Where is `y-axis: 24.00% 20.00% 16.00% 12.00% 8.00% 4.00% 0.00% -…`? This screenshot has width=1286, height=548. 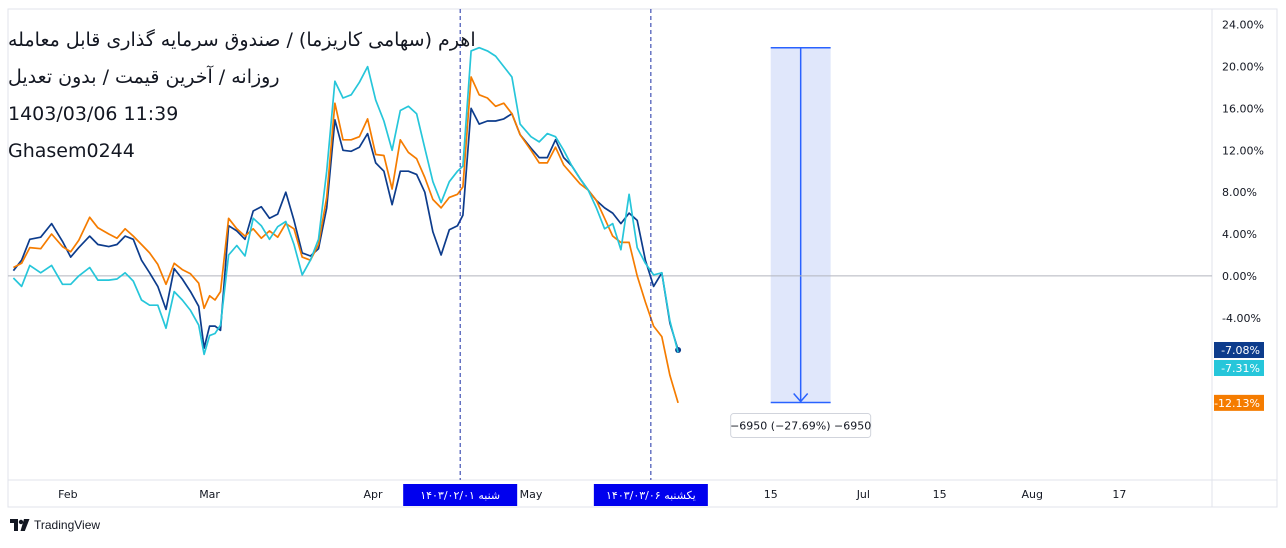
y-axis: 24.00% 20.00% 16.00% 12.00% 8.00% 4.00% 0.00% -… is located at coordinates (1243, 172).